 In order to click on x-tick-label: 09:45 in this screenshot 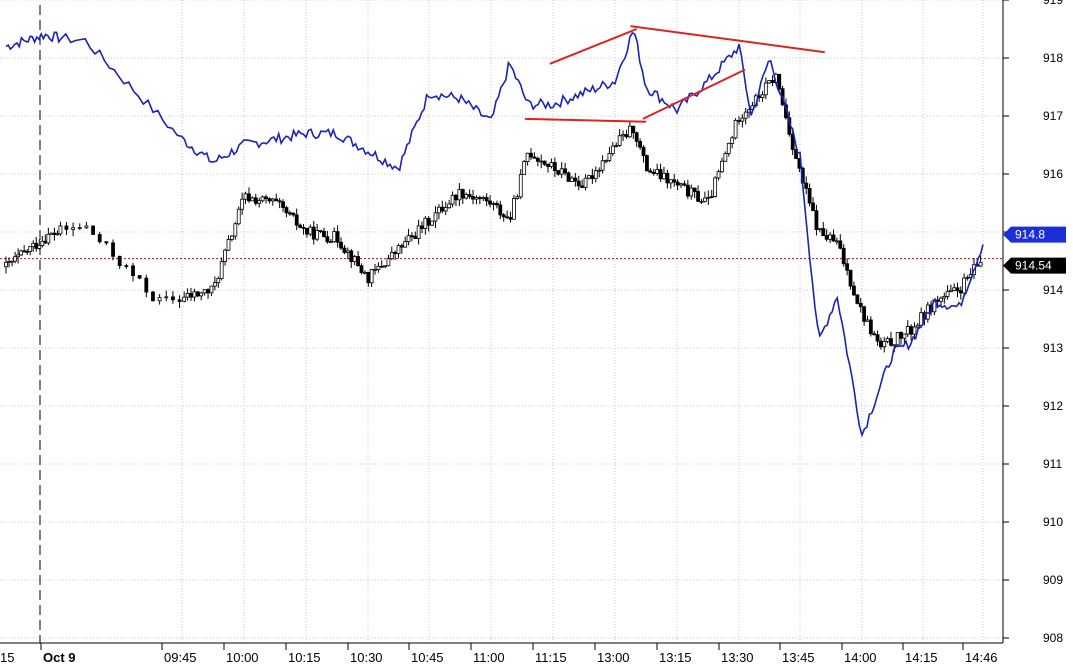, I will do `click(180, 657)`.